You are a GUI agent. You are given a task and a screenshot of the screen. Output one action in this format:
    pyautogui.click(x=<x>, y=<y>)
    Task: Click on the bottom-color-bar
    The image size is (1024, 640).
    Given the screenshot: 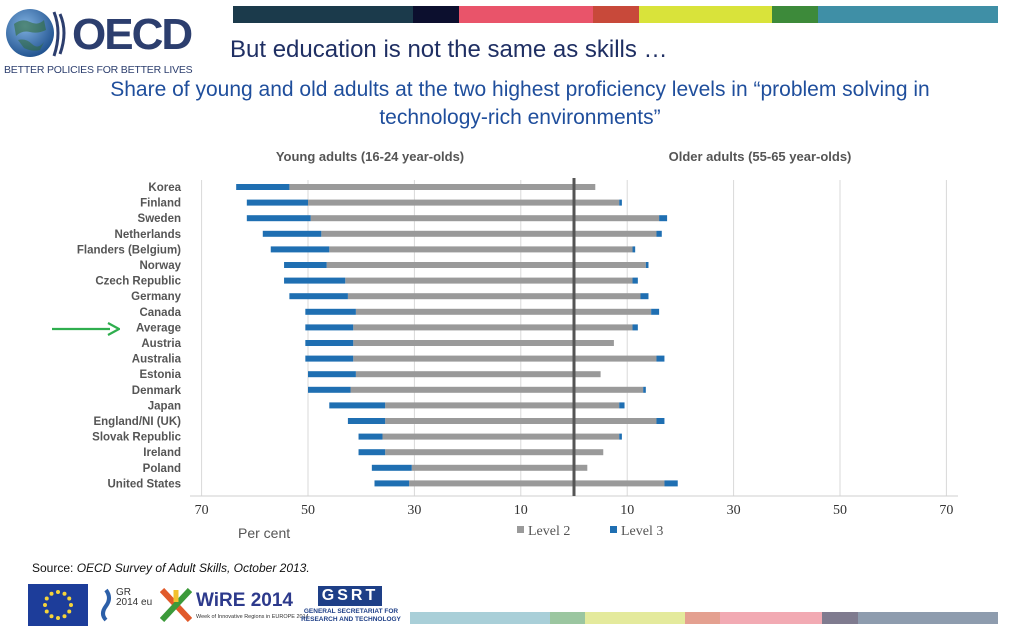 What is the action you would take?
    pyautogui.click(x=704, y=618)
    